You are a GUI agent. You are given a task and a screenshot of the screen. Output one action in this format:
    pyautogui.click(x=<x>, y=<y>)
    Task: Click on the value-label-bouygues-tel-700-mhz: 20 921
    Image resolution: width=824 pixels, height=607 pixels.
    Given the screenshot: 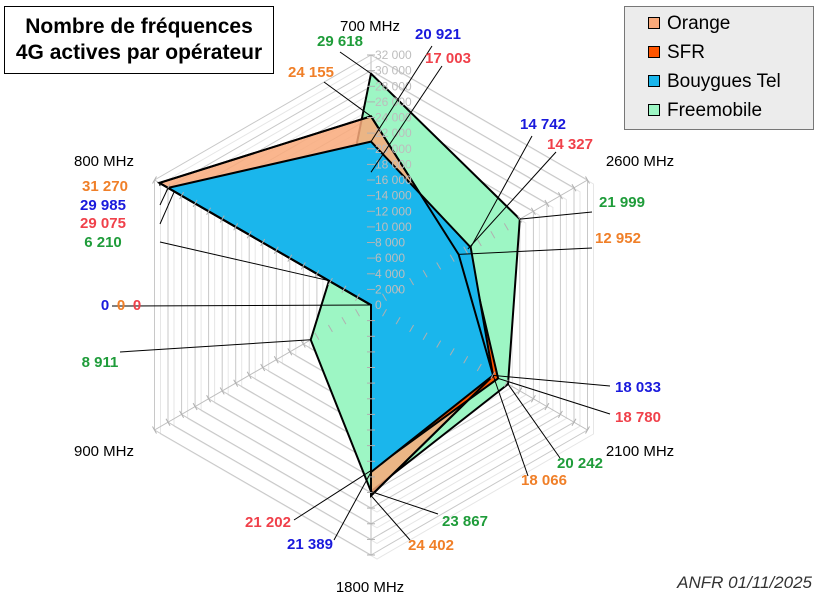 What is the action you would take?
    pyautogui.click(x=438, y=34)
    